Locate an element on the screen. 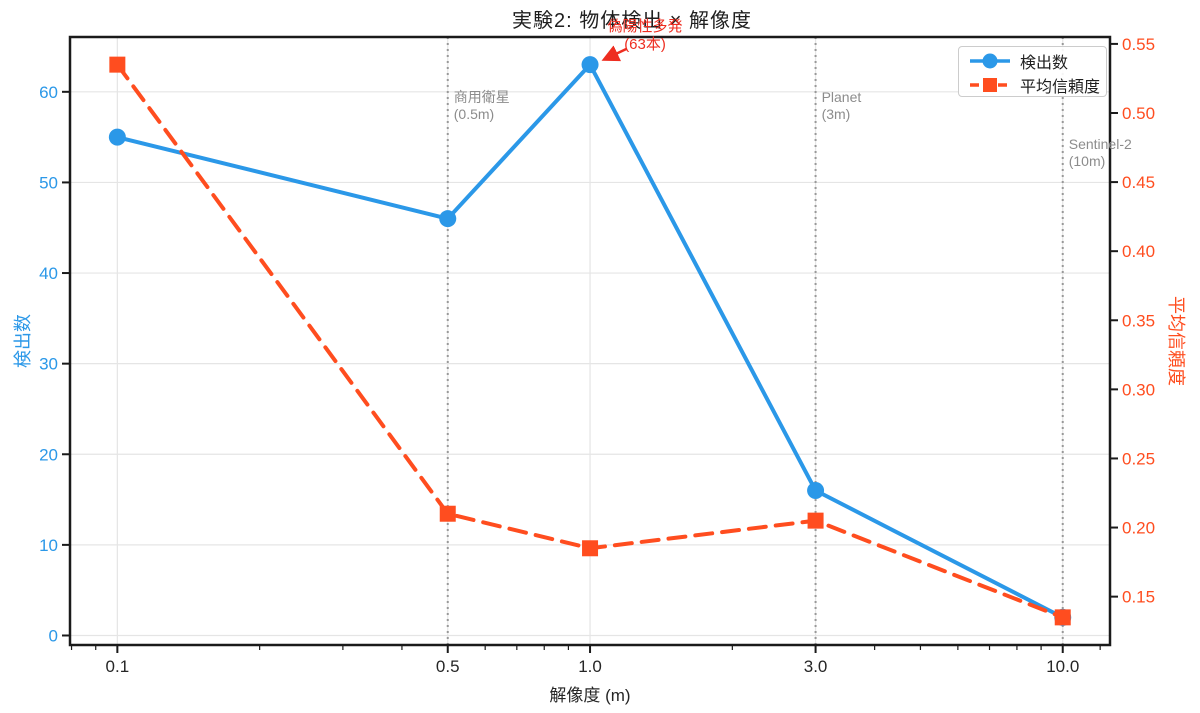 Image resolution: width=1200 pixels, height=713 pixels. right-tick-label: 0.40 is located at coordinates (1138, 251).